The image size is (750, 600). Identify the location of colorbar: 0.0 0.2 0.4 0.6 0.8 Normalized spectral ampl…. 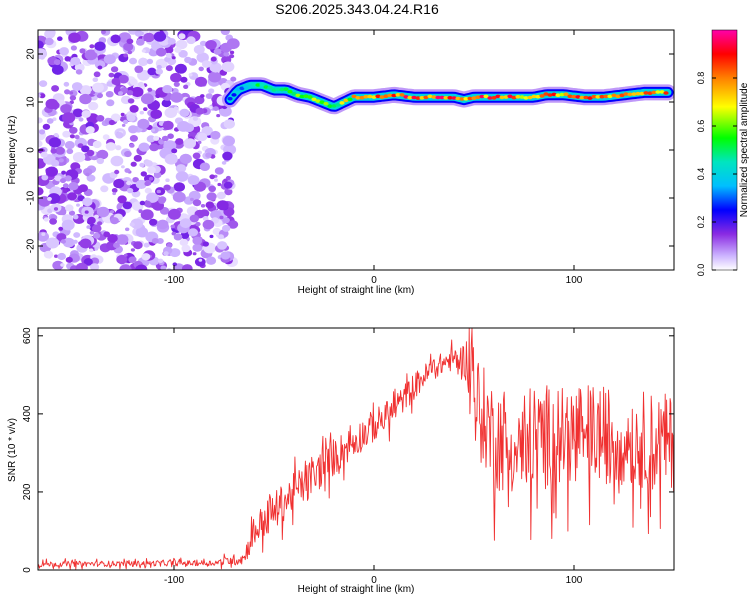
(723, 152).